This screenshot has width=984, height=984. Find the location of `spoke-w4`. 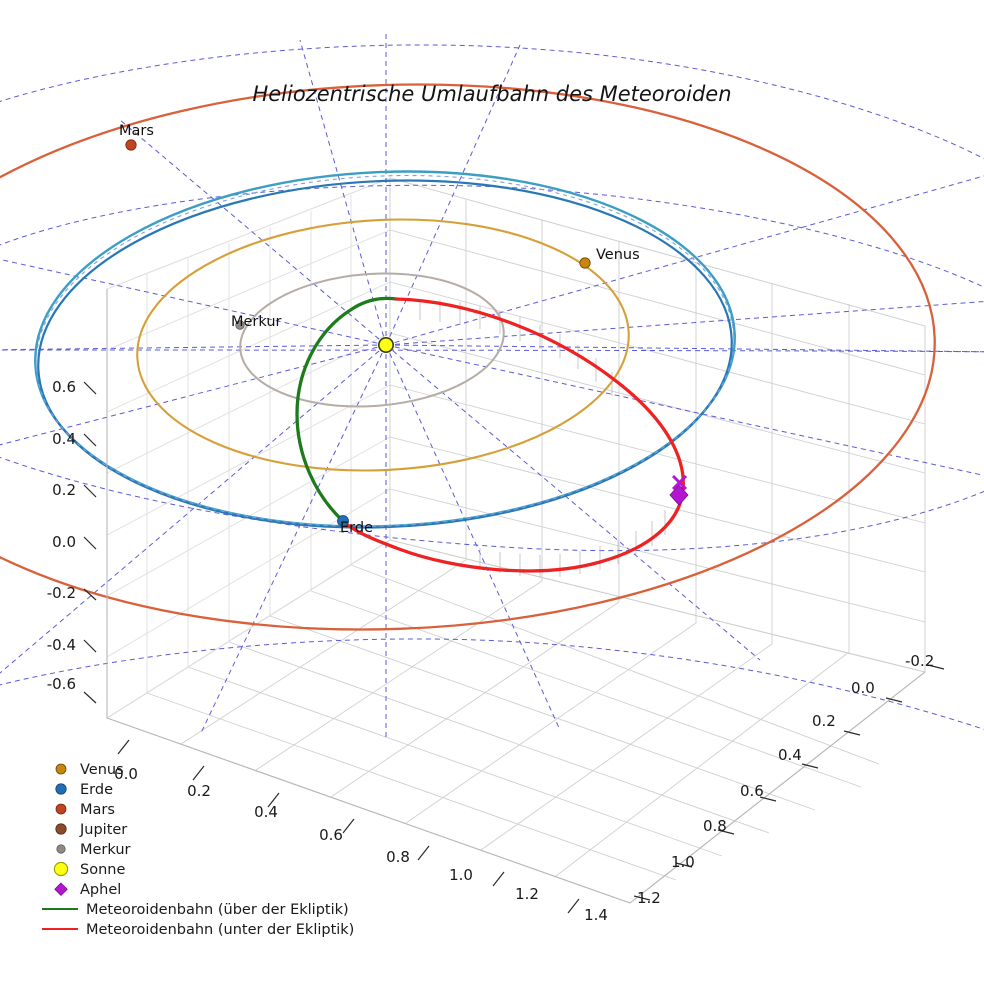

spoke-w4 is located at coordinates (193, 509).